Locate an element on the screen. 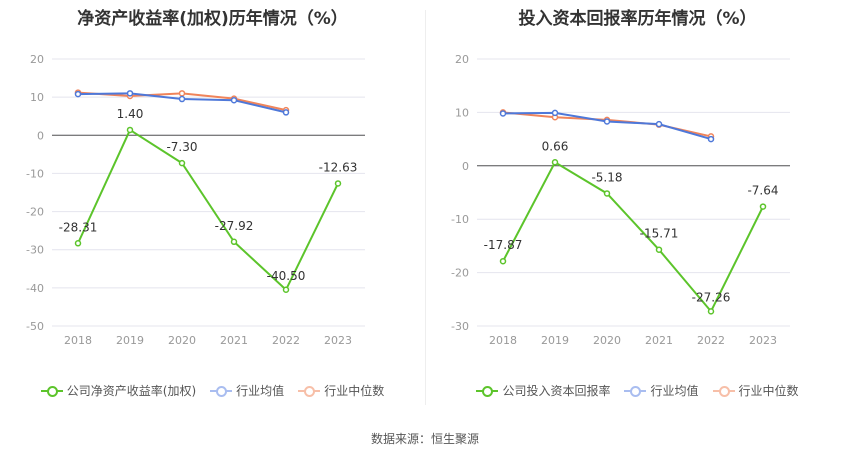 The image size is (850, 459). data-label: -17.87 is located at coordinates (503, 245).